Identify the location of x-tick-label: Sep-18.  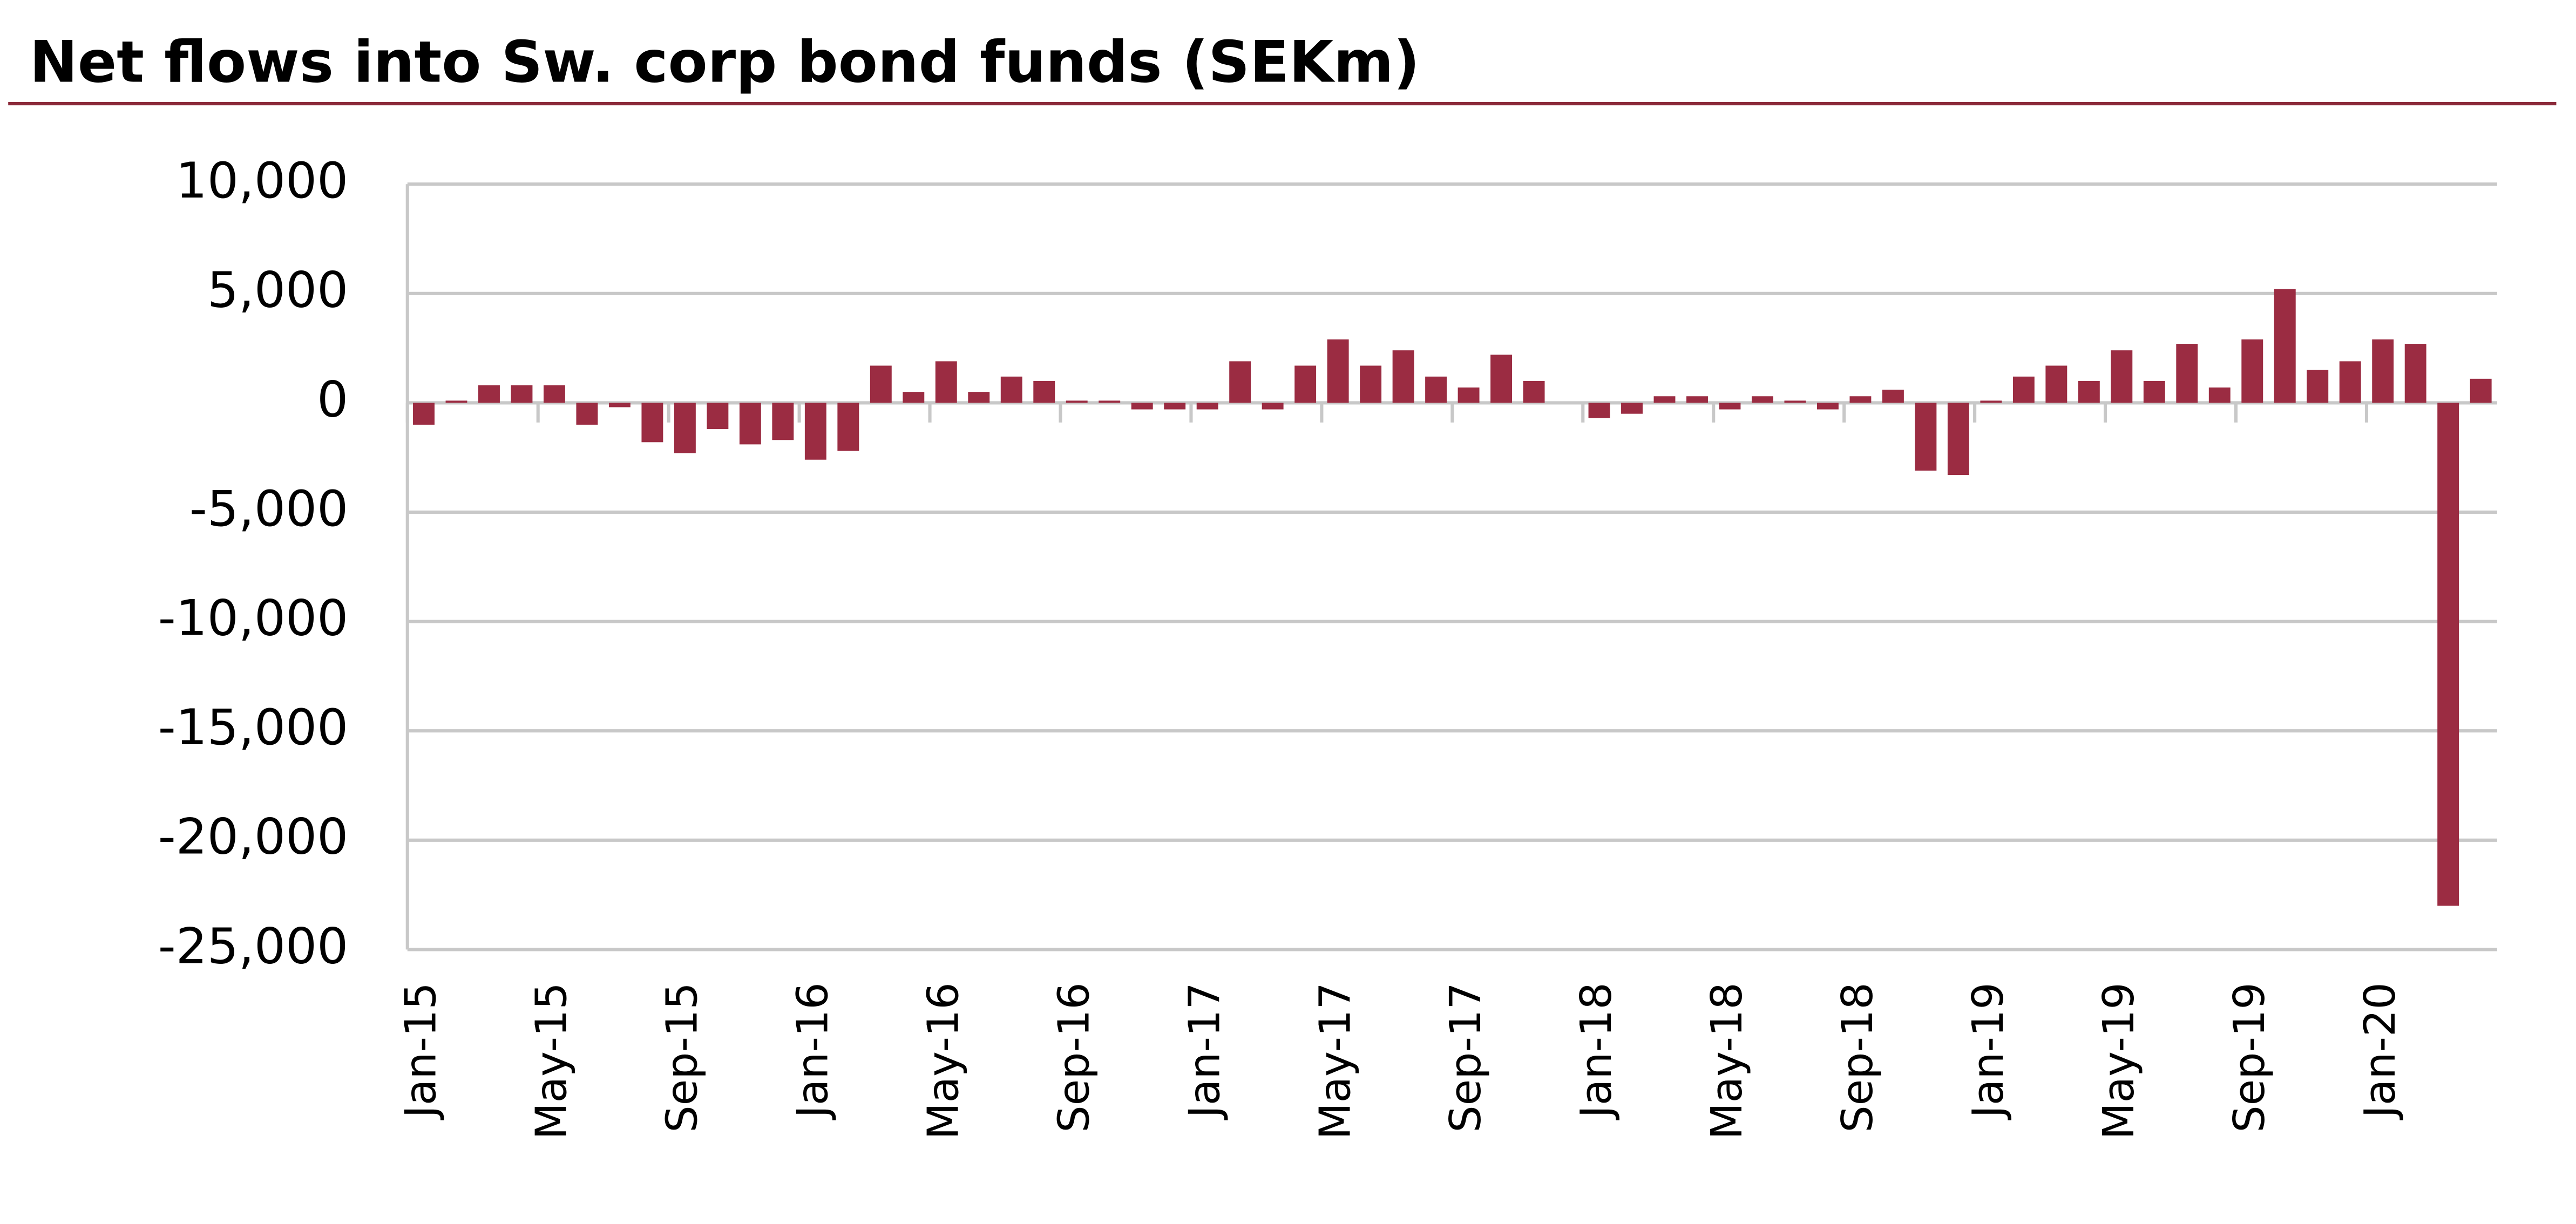
(1857, 1057).